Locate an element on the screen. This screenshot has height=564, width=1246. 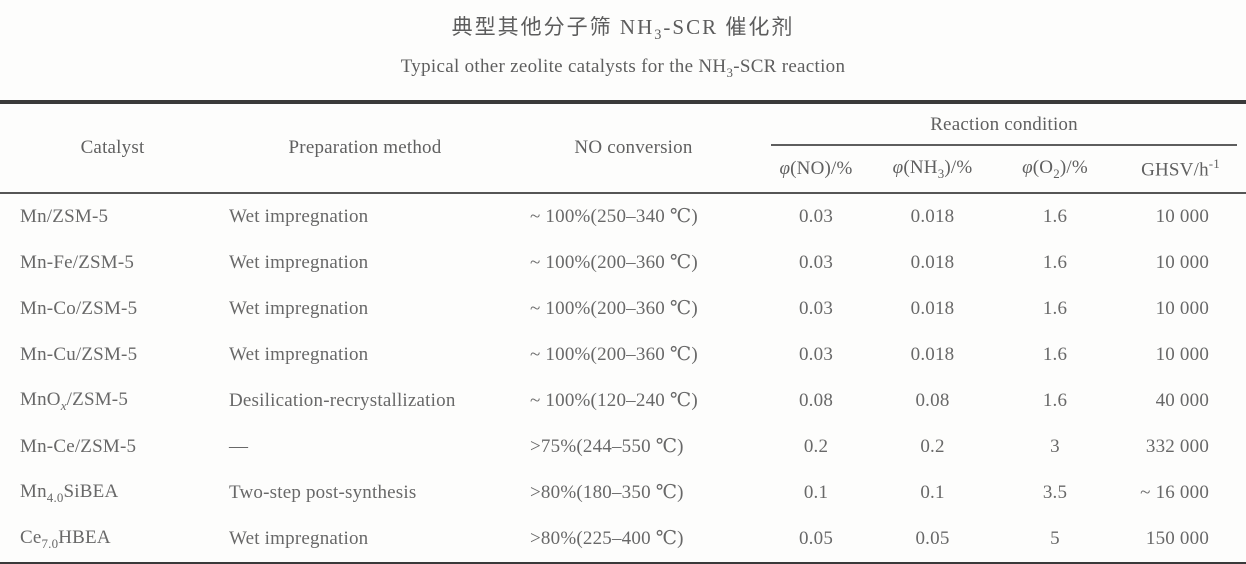
header-phi-o2: φ(O2)/% is located at coordinates (1055, 169).